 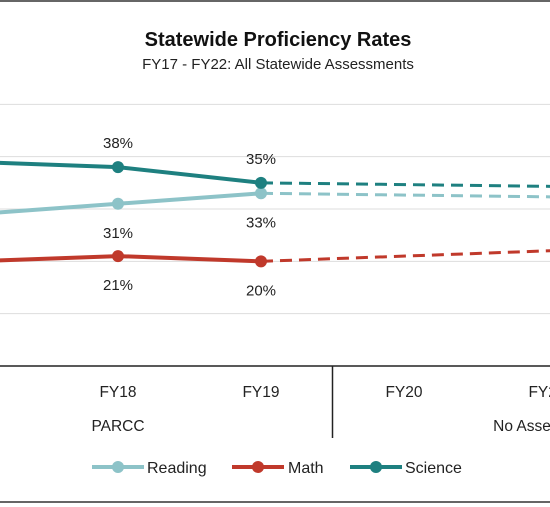 What do you see at coordinates (403, 392) in the screenshot?
I see `x-tick-label: FY20` at bounding box center [403, 392].